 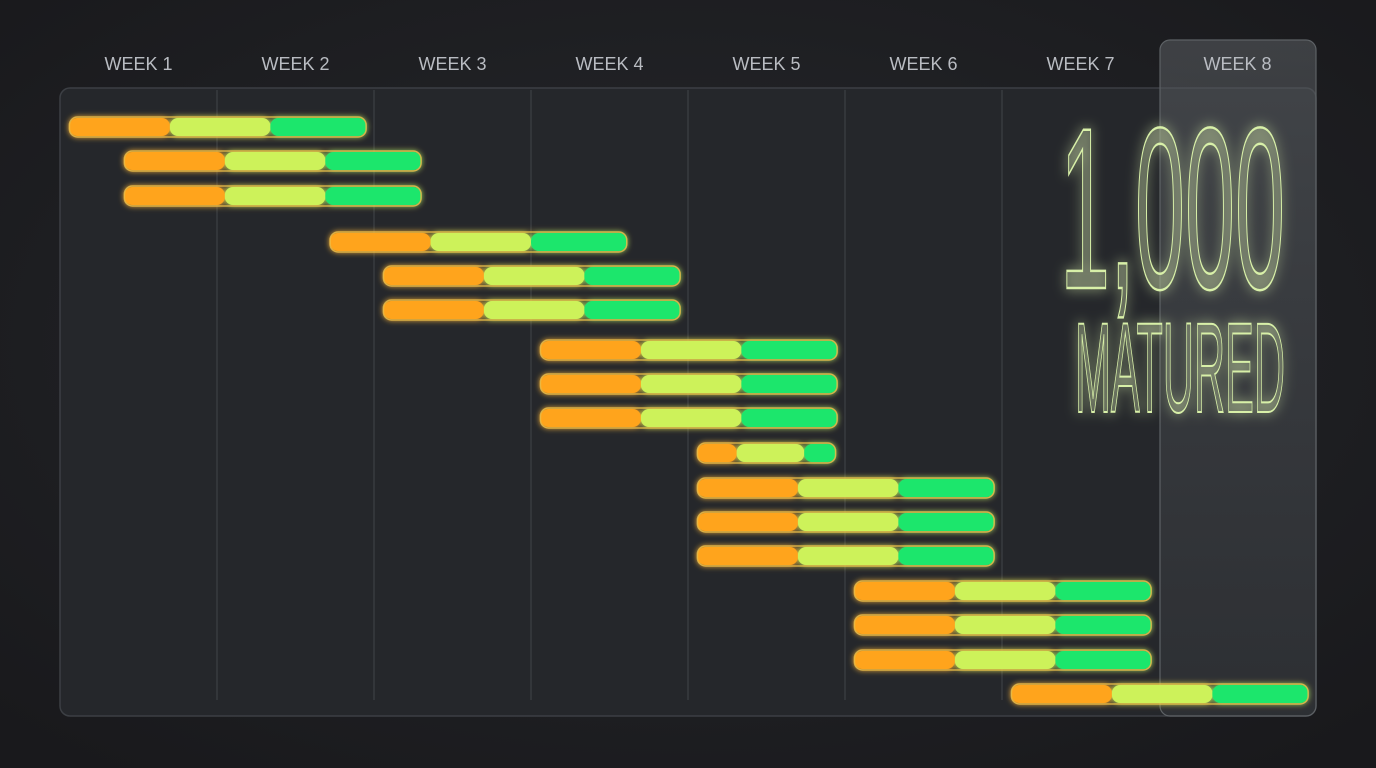 I want to click on big-label: MATURED, so click(x=1180, y=368).